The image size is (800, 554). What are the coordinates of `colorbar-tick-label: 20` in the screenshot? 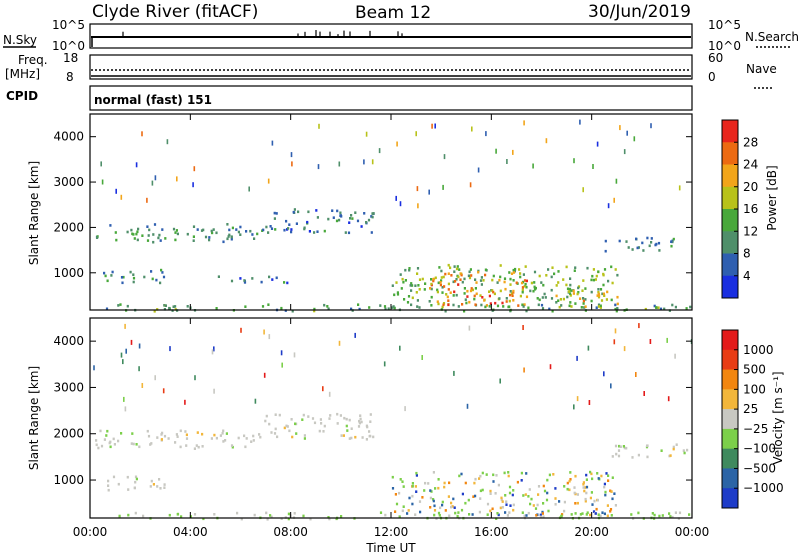 It's located at (750, 187).